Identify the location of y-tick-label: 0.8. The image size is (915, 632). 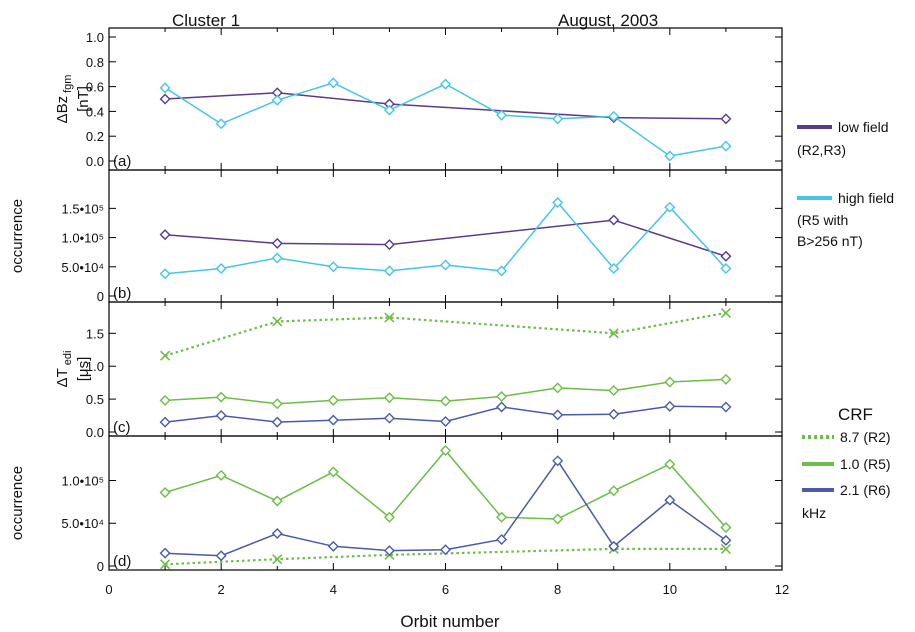
(95, 62).